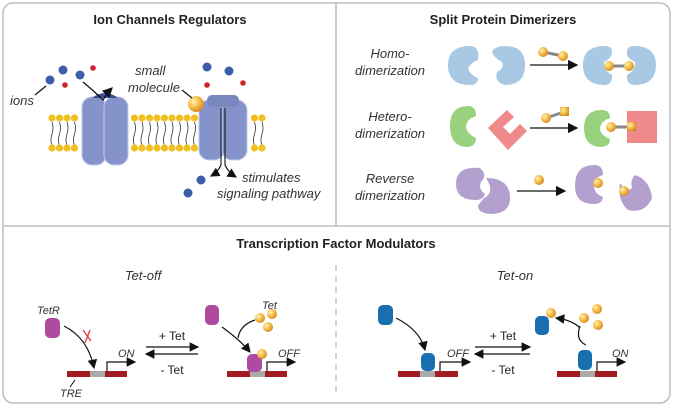  Describe the element at coordinates (390, 116) in the screenshot. I see `hetero-label: Hetero-` at that location.